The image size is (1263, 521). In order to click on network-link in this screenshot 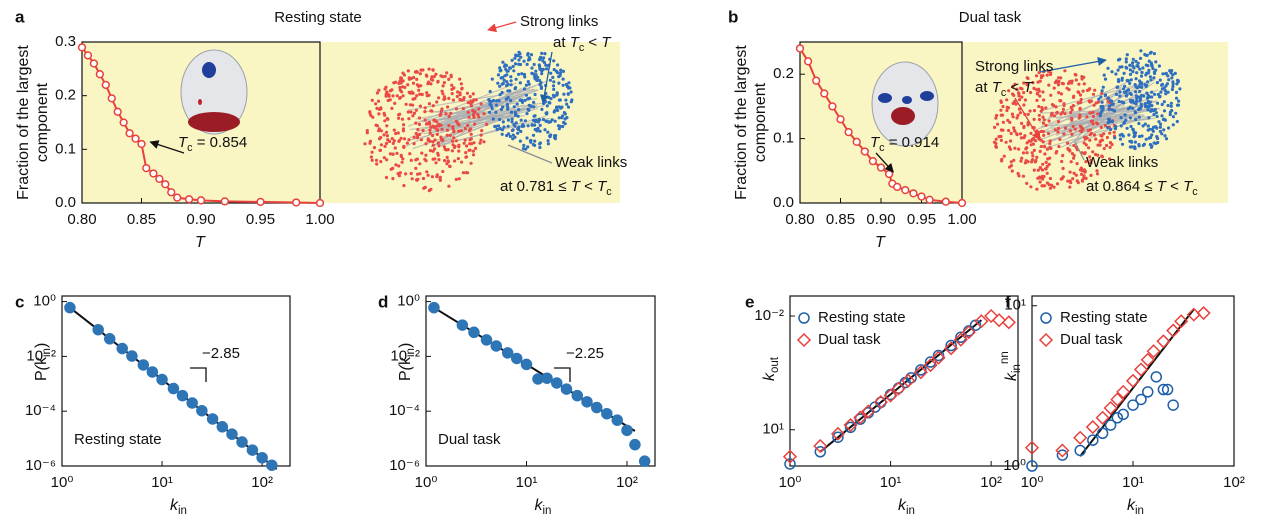, I will do `click(1094, 122)`.